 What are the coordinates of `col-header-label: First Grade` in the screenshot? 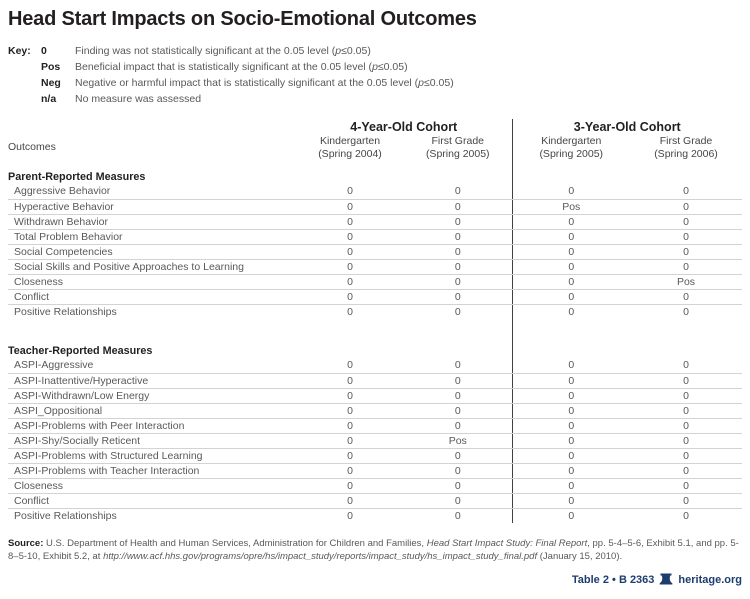 It's located at (686, 141).